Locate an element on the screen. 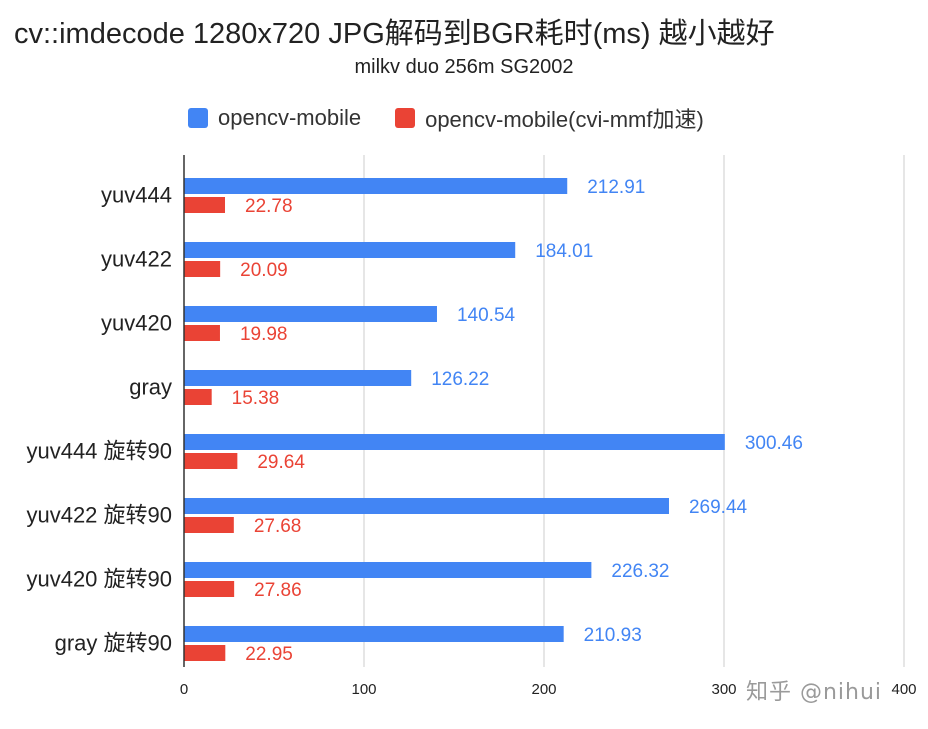 This screenshot has width=928, height=729. legend-label-opencv-mobile-cvi-mmf: opencv-mobile(cvi-mmf加速) is located at coordinates (564, 119).